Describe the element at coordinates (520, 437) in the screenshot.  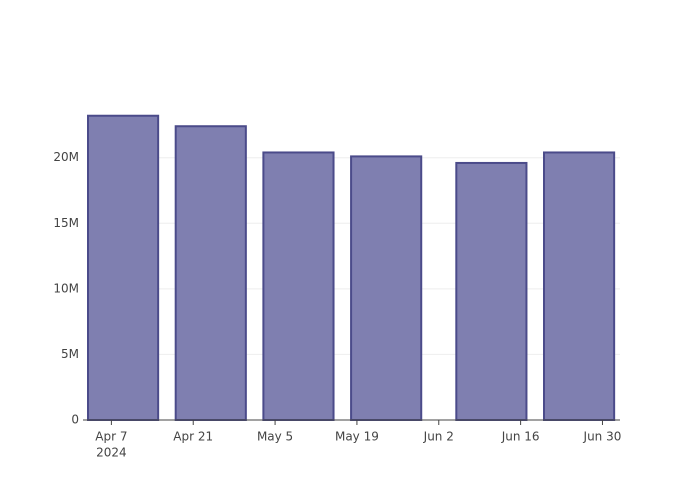
I see `x-tick-label: Jun 16` at that location.